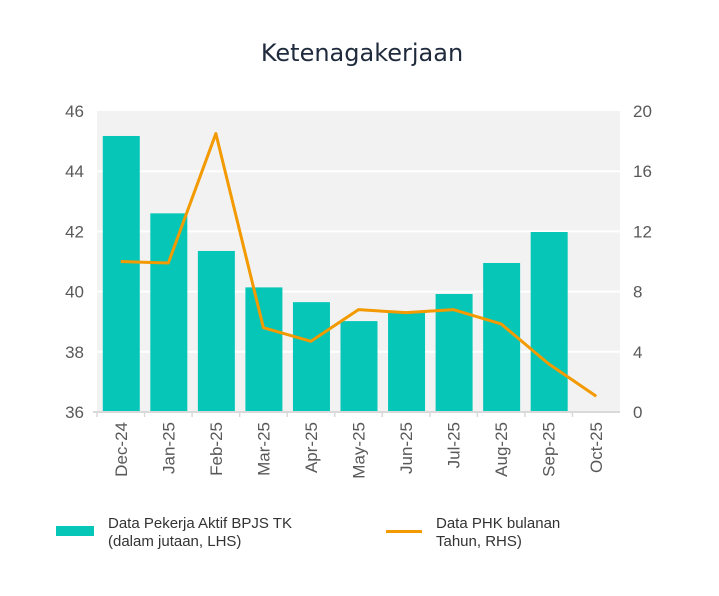 This screenshot has height=596, width=719. Describe the element at coordinates (501, 449) in the screenshot. I see `x-tick-label: Aug-25` at that location.